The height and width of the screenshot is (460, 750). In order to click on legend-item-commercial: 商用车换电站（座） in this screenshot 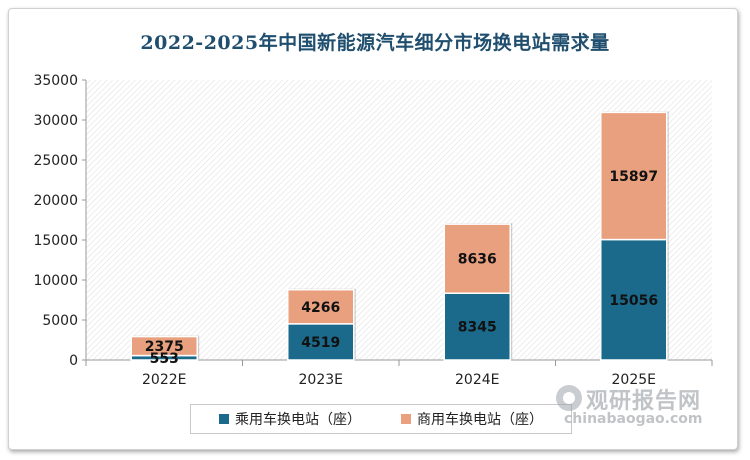, I will do `click(472, 419)`.